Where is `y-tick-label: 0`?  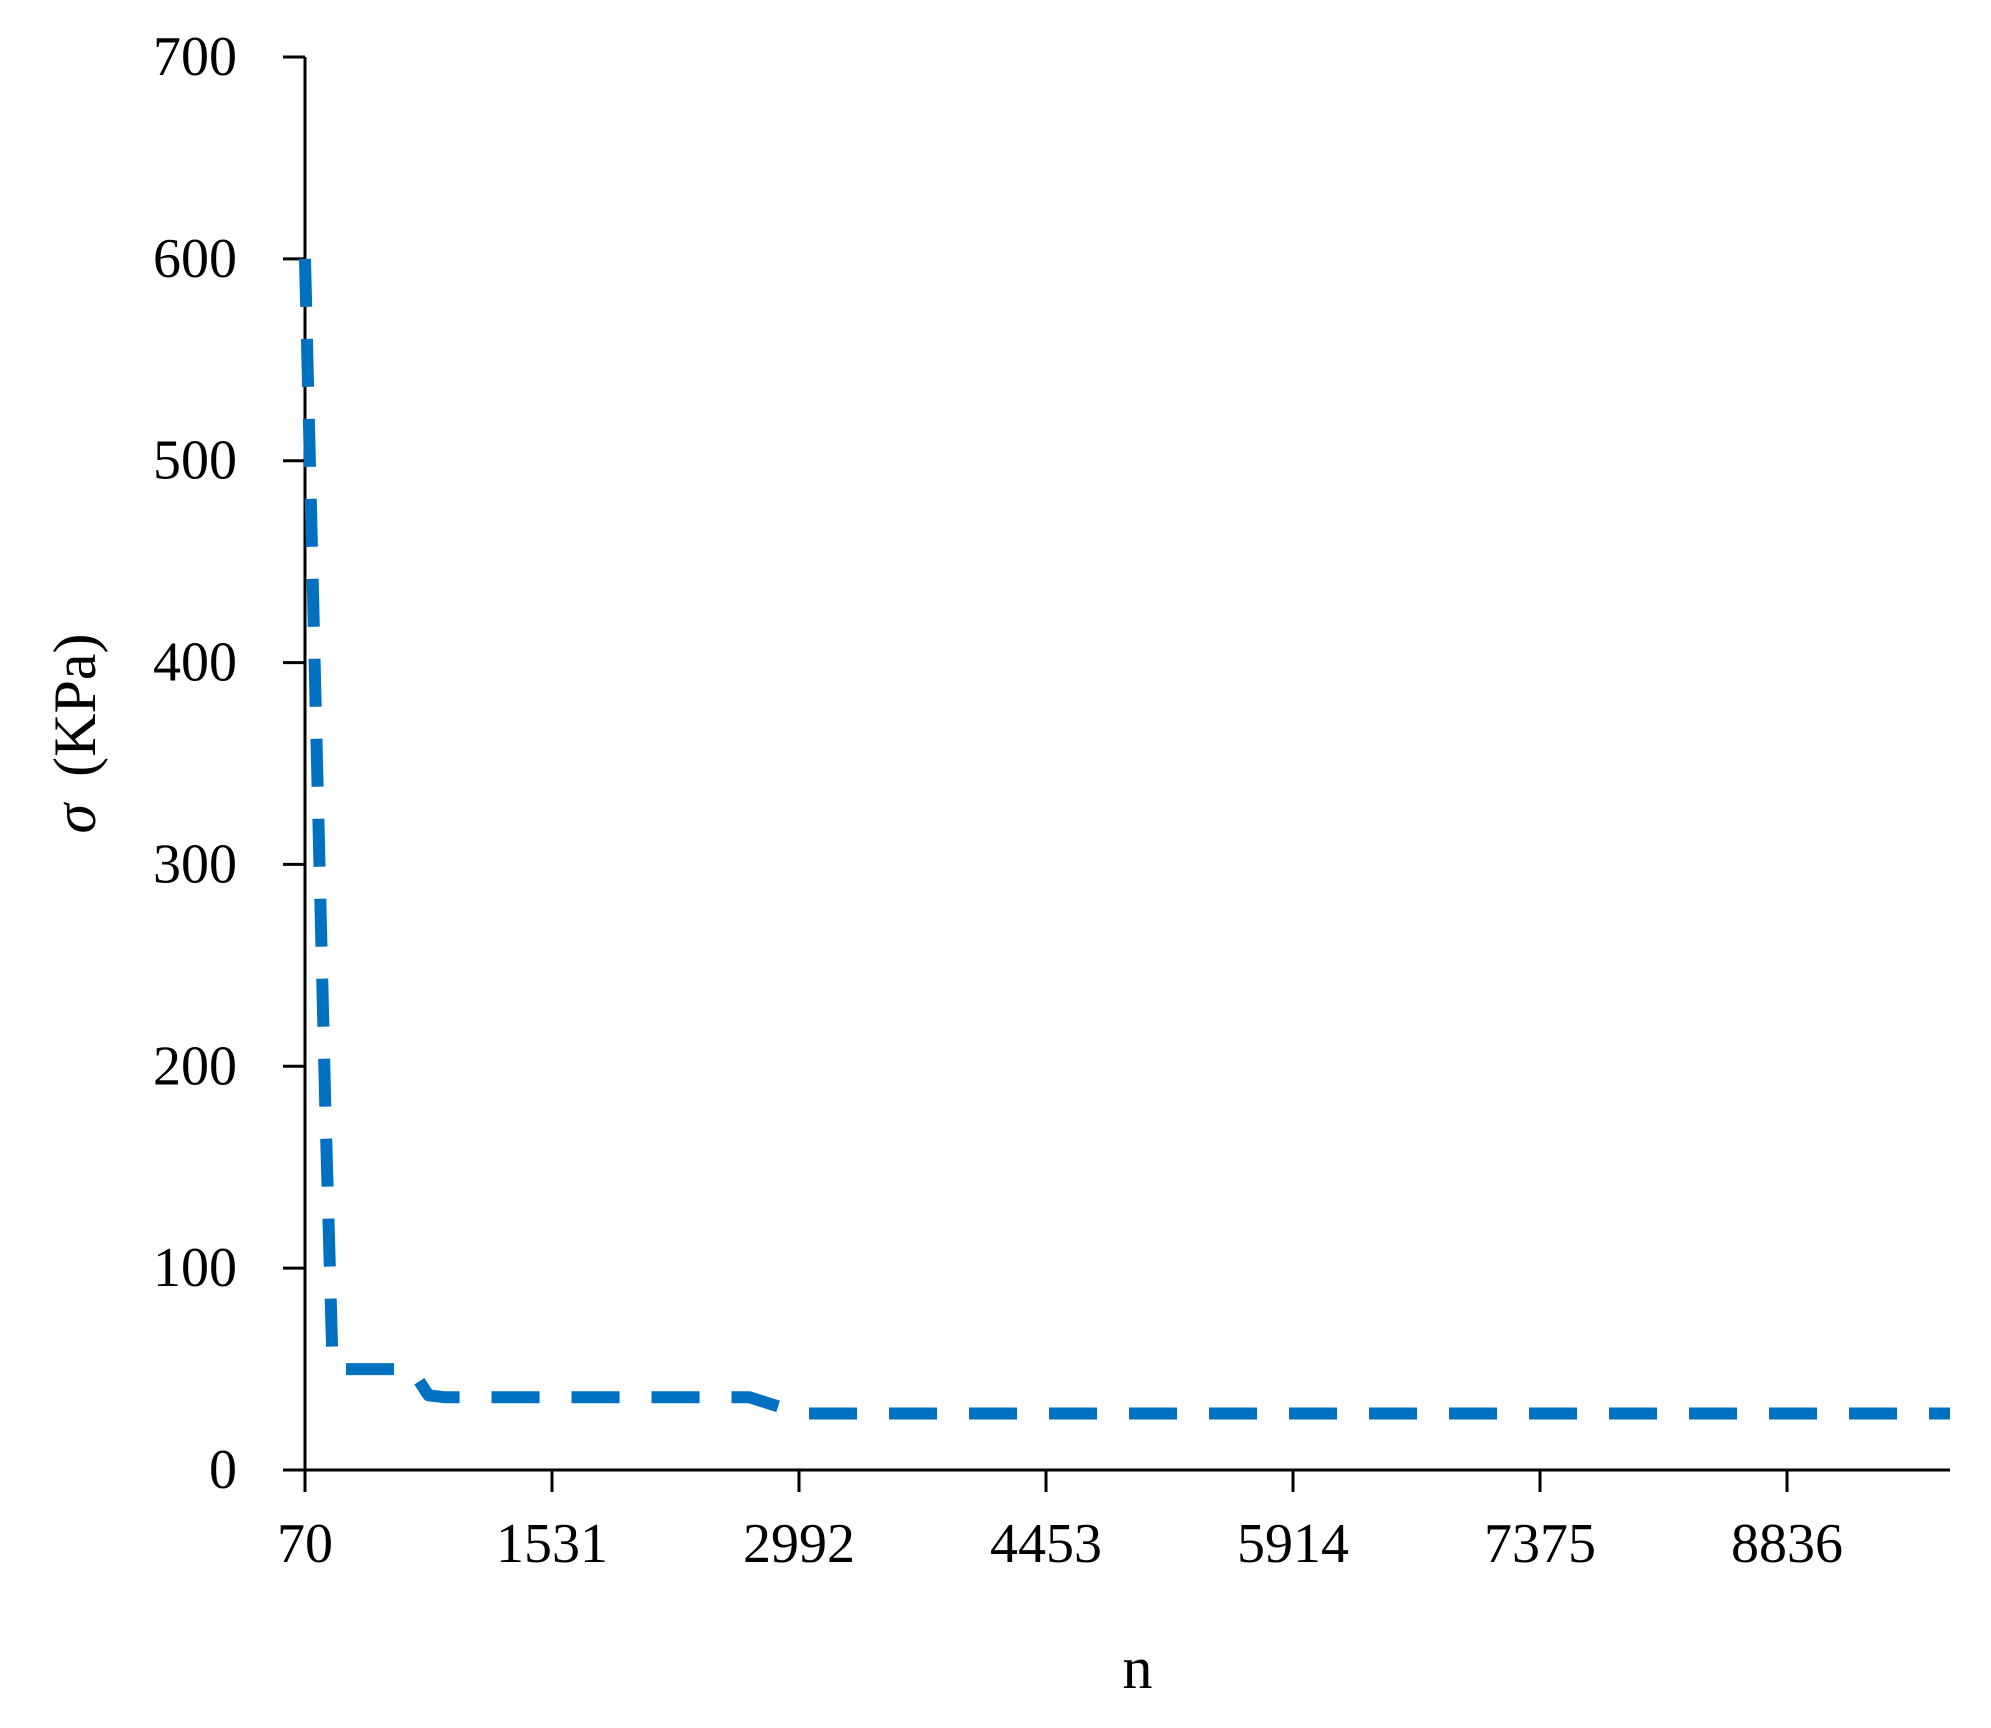
y-tick-label: 0 is located at coordinates (223, 1470).